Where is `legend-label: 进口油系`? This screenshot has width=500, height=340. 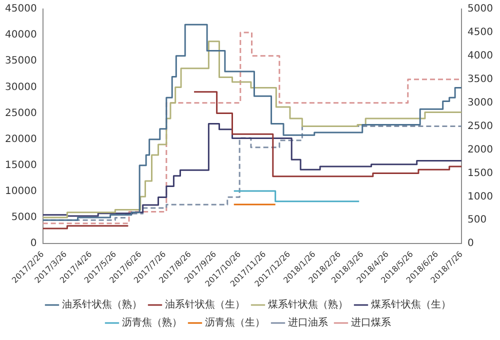 legend-label: 进口油系 is located at coordinates (308, 322).